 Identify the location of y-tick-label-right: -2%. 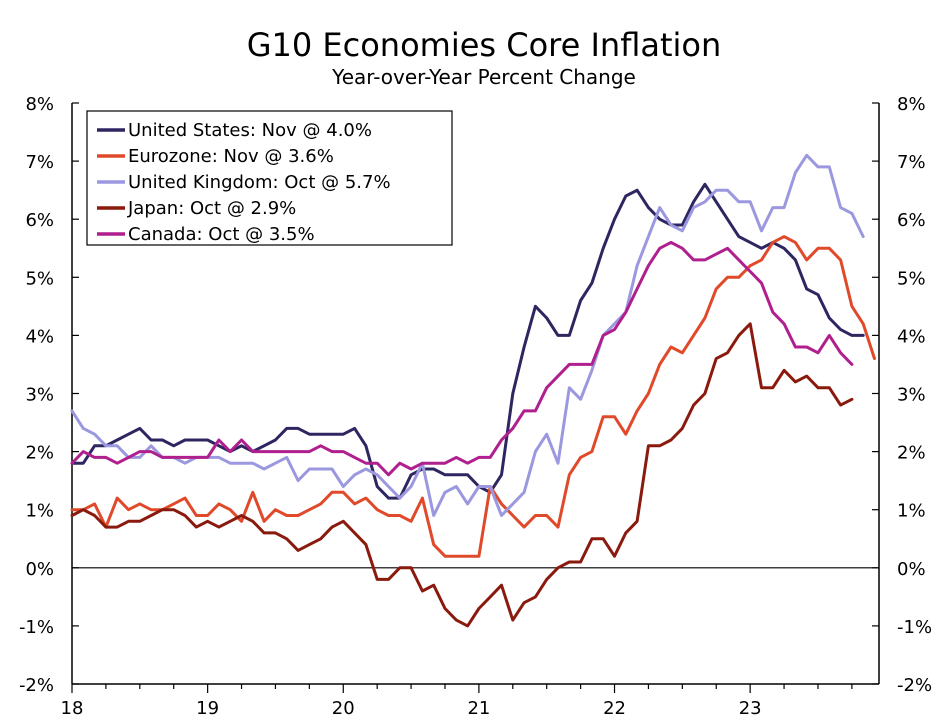
(914, 685).